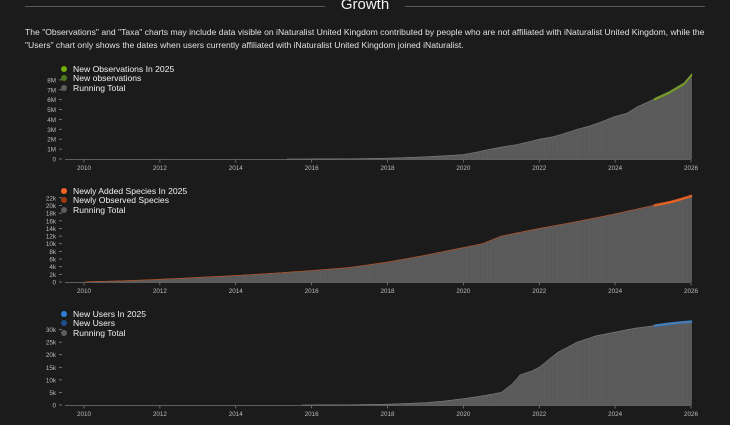  What do you see at coordinates (103, 314) in the screenshot?
I see `legend-item: New Users In 2025` at bounding box center [103, 314].